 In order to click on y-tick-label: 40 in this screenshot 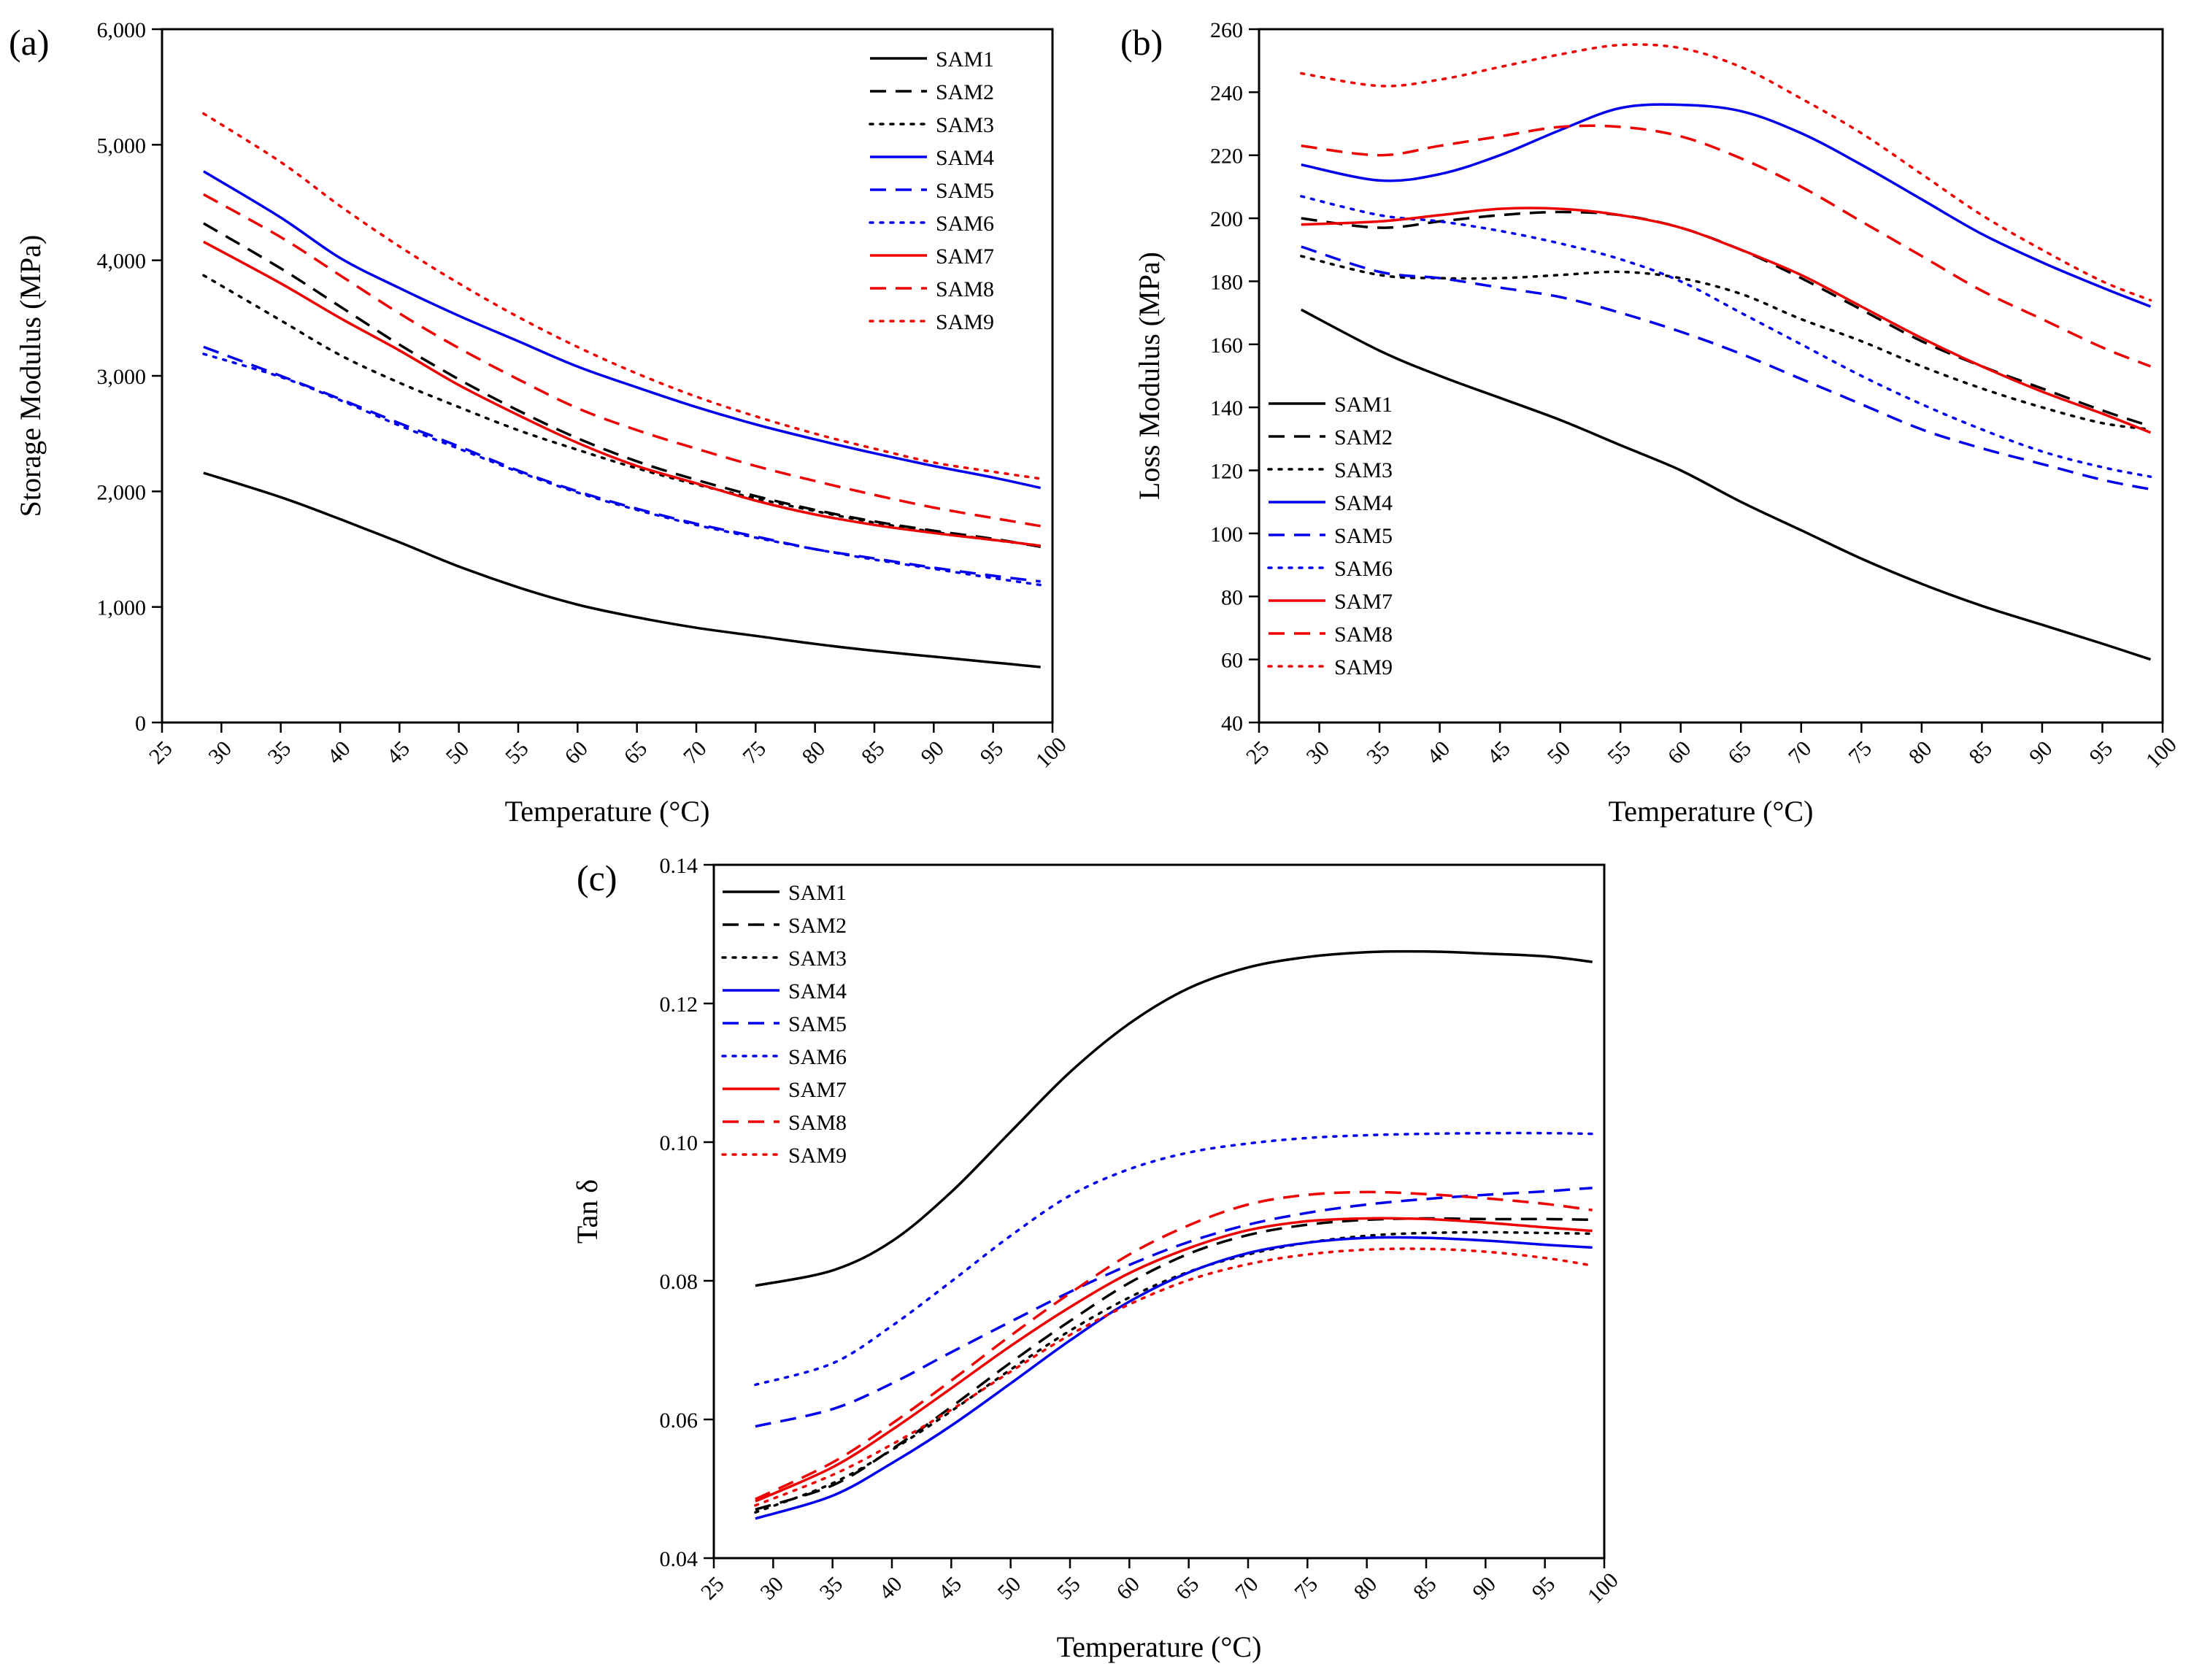, I will do `click(1232, 724)`.